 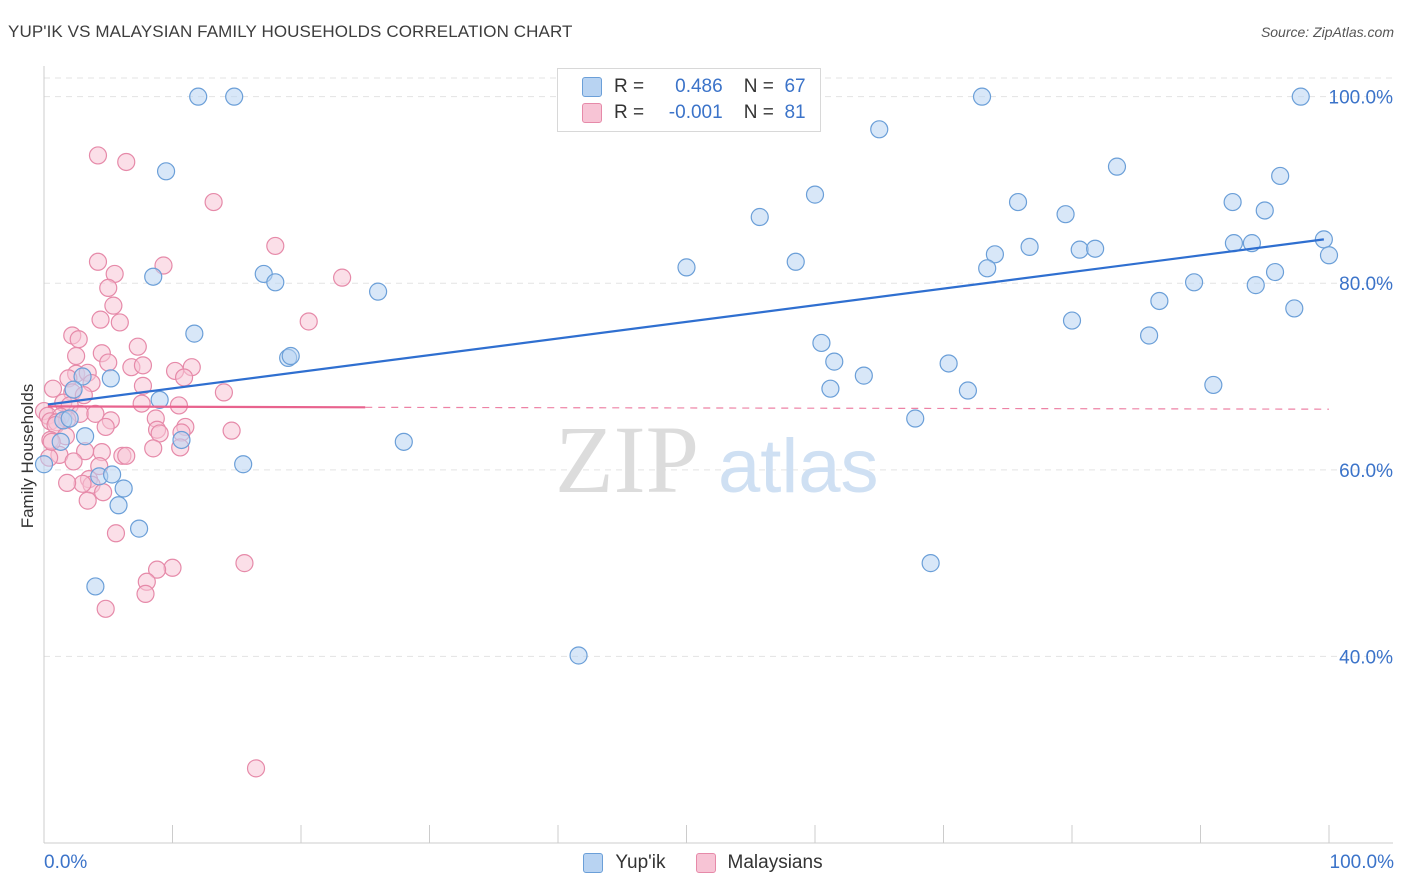 What do you see at coordinates (640, 862) in the screenshot?
I see `yupik-legend-label: Yup'ik` at bounding box center [640, 862].